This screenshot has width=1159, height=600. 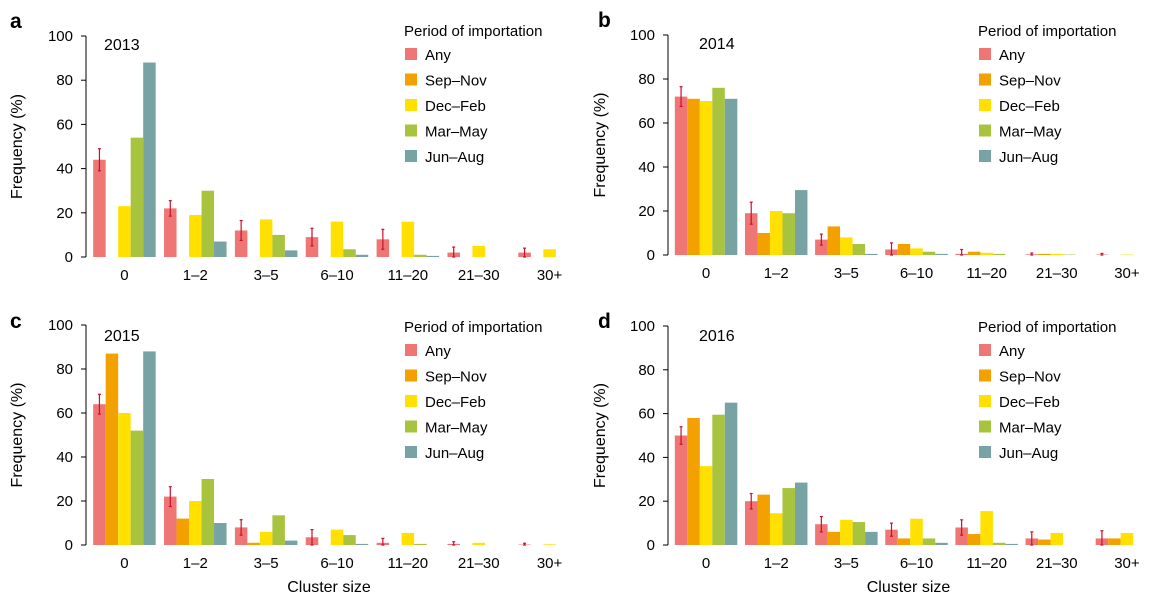 What do you see at coordinates (454, 157) in the screenshot?
I see `legend-label: Jun–Aug` at bounding box center [454, 157].